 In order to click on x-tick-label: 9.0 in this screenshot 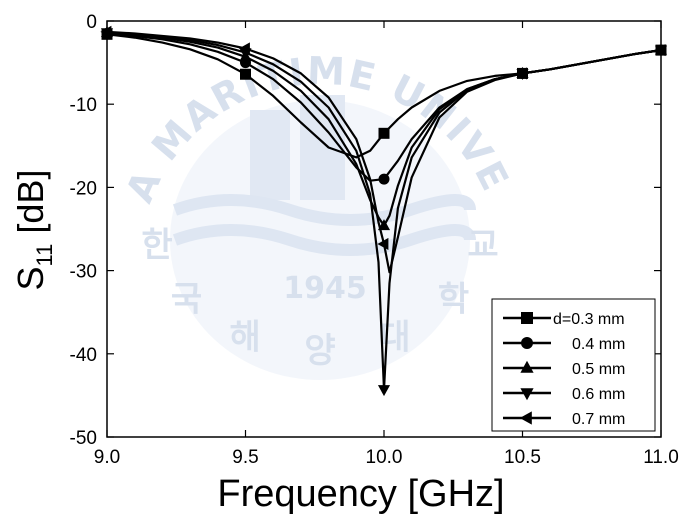, I will do `click(107, 457)`.